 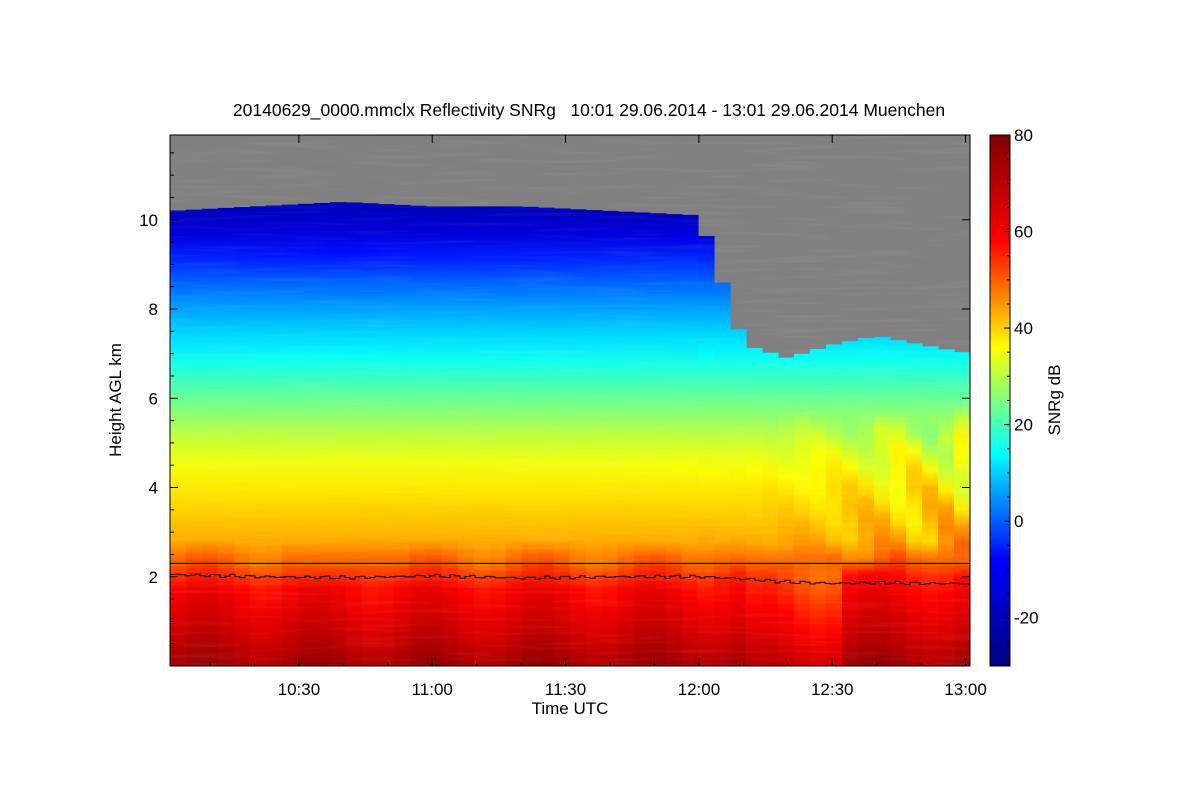 What do you see at coordinates (965, 689) in the screenshot?
I see `x-tick-label: 13:00` at bounding box center [965, 689].